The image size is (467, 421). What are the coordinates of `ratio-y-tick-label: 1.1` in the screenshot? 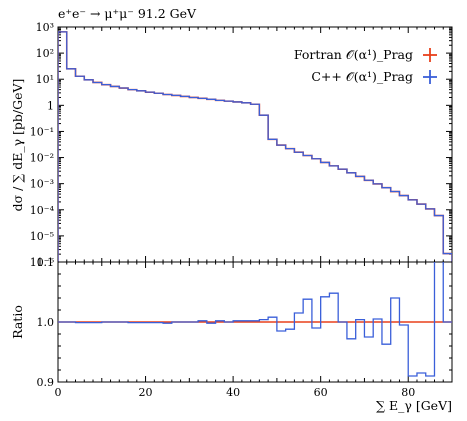 It's located at (46, 262).